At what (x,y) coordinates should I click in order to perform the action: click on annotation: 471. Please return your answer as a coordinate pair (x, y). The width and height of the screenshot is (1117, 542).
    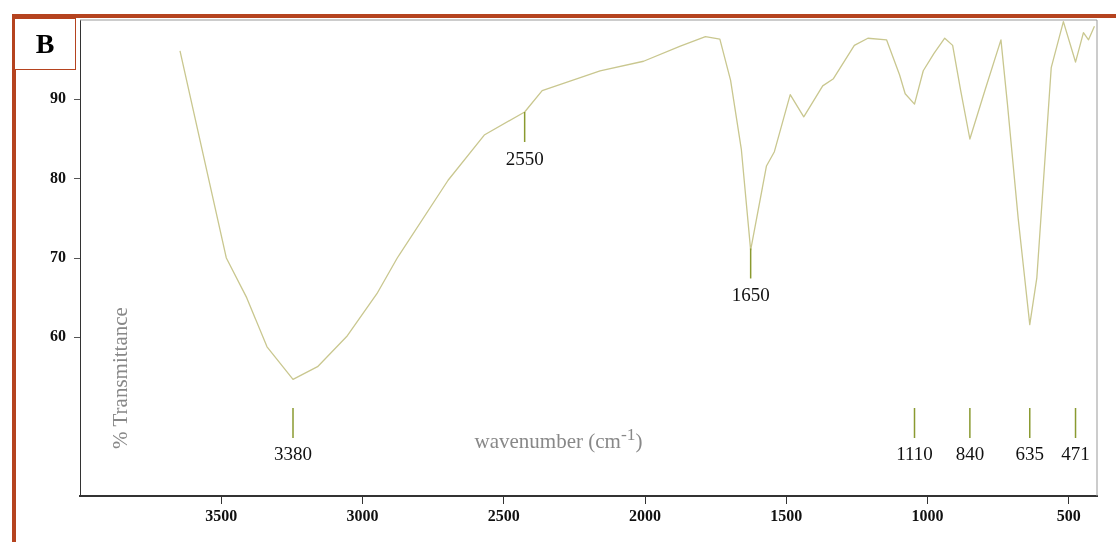
    Looking at the image, I should click on (1075, 454).